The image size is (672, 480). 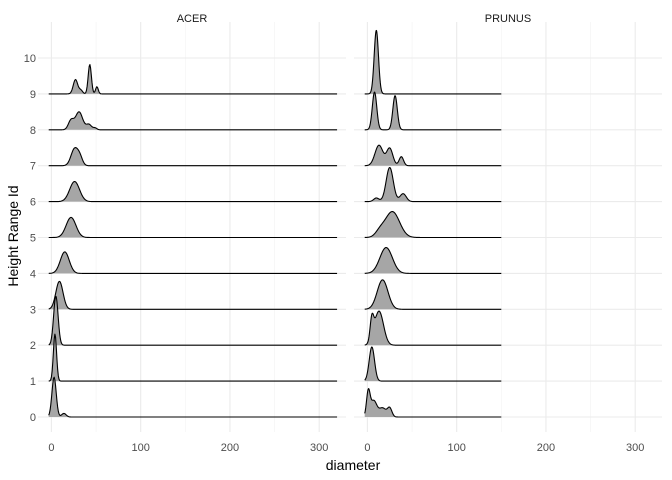 What do you see at coordinates (30, 59) in the screenshot?
I see `y-tick-label: 10` at bounding box center [30, 59].